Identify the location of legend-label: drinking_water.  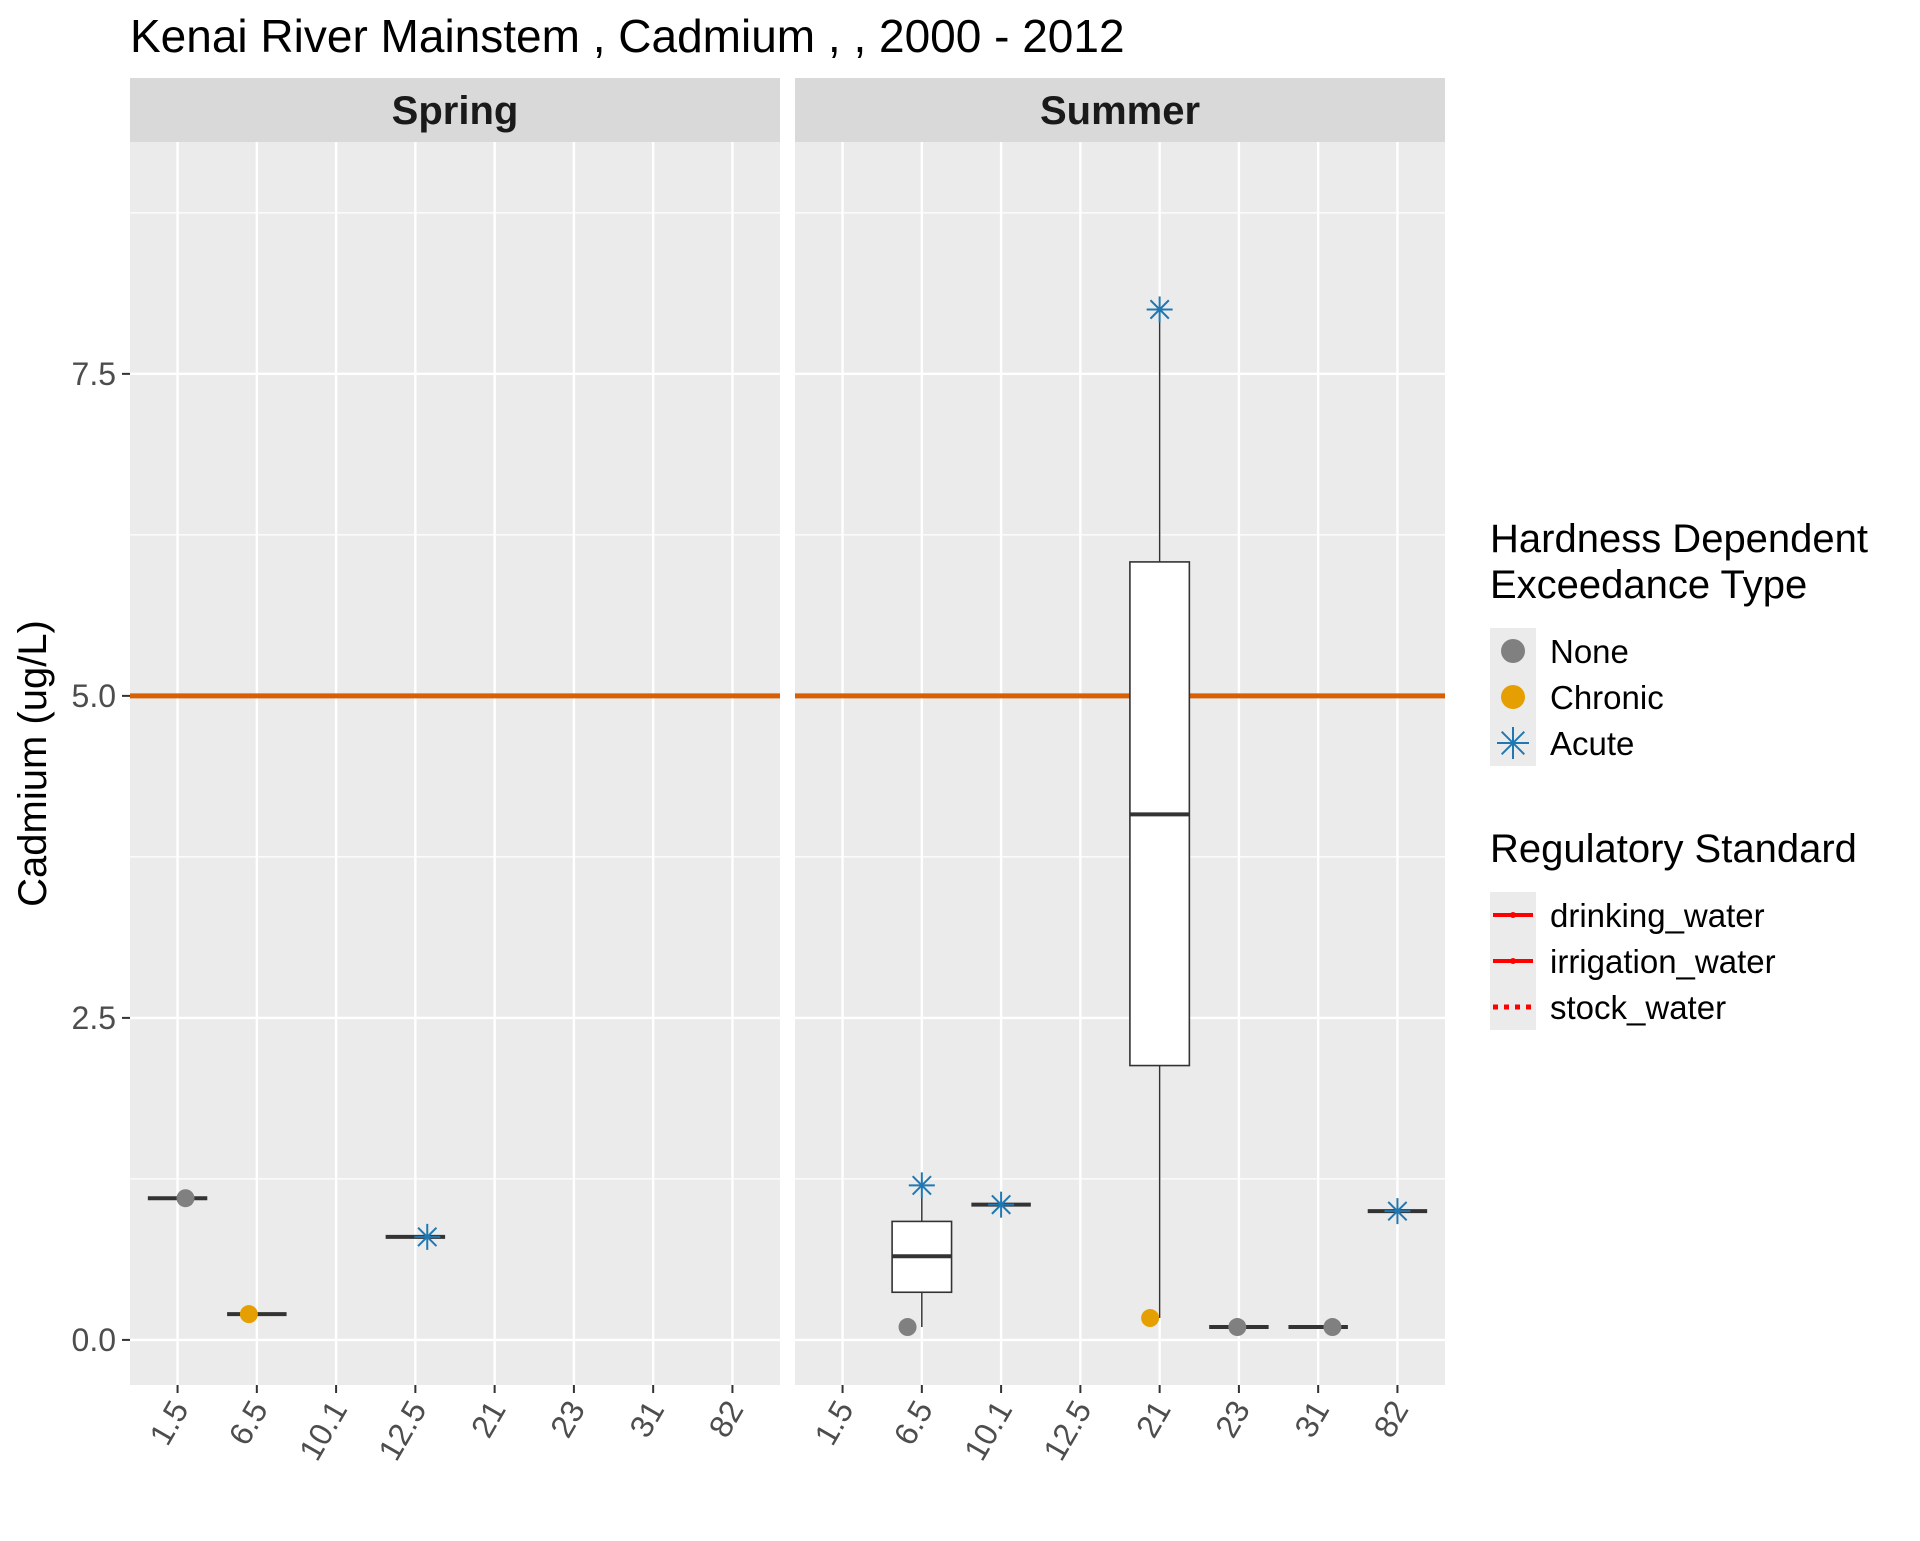
(1657, 915).